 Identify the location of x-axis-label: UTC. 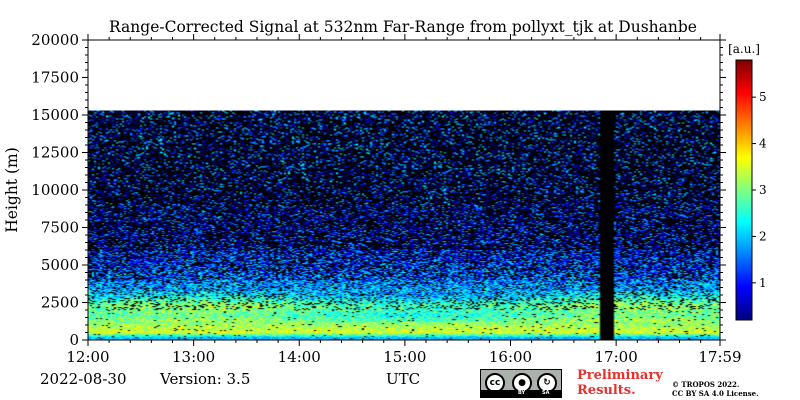
(403, 379).